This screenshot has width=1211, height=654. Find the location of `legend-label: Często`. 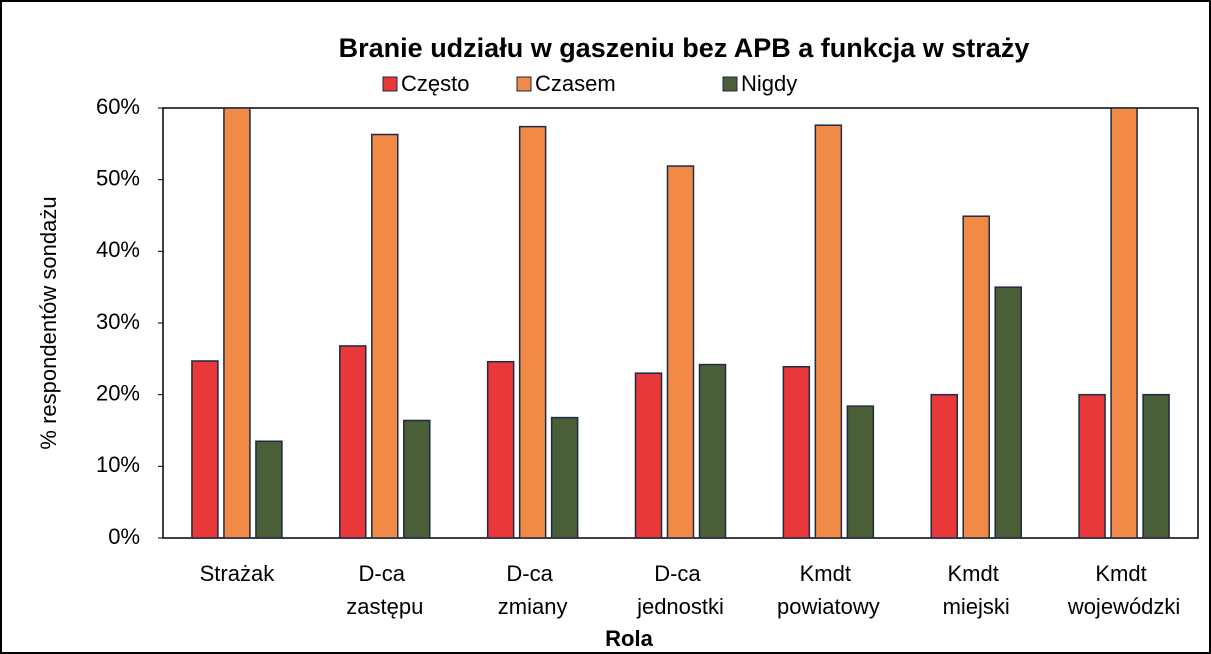

legend-label: Często is located at coordinates (435, 83).